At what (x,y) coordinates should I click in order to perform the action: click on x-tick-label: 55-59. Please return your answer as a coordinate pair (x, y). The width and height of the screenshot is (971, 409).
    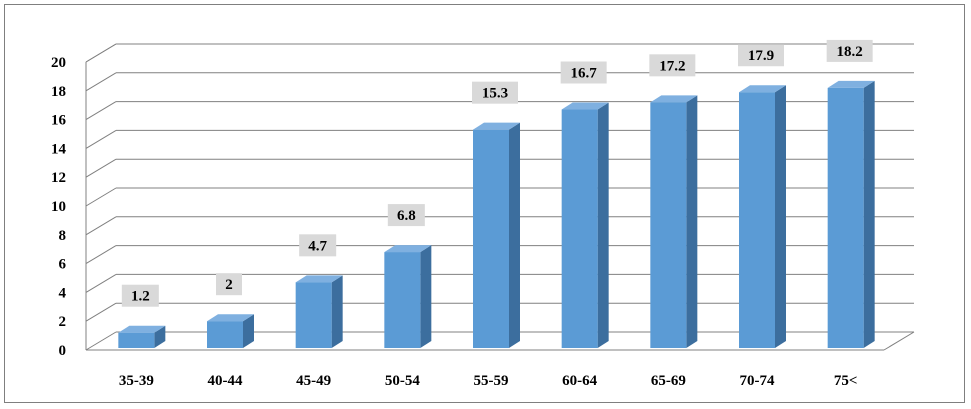
    Looking at the image, I should click on (491, 381).